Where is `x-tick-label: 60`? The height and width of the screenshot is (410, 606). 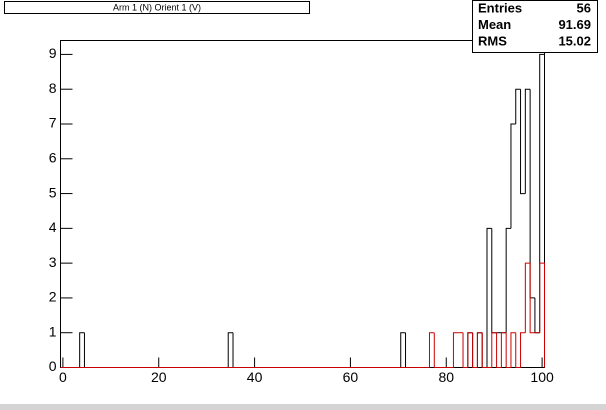 x-tick-label: 60 is located at coordinates (351, 377).